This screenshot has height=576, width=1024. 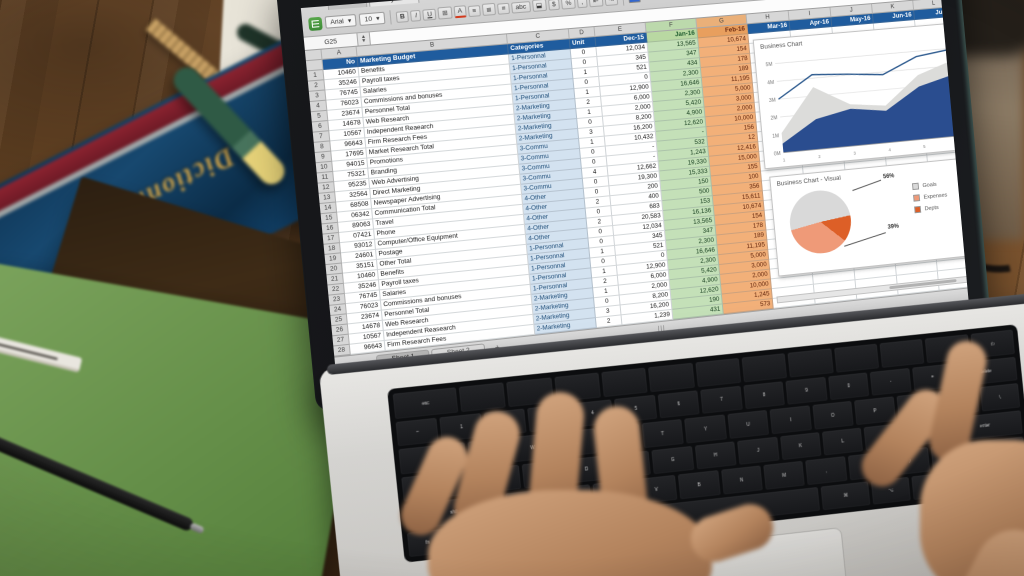 What do you see at coordinates (758, 450) in the screenshot?
I see `key-J: J` at bounding box center [758, 450].